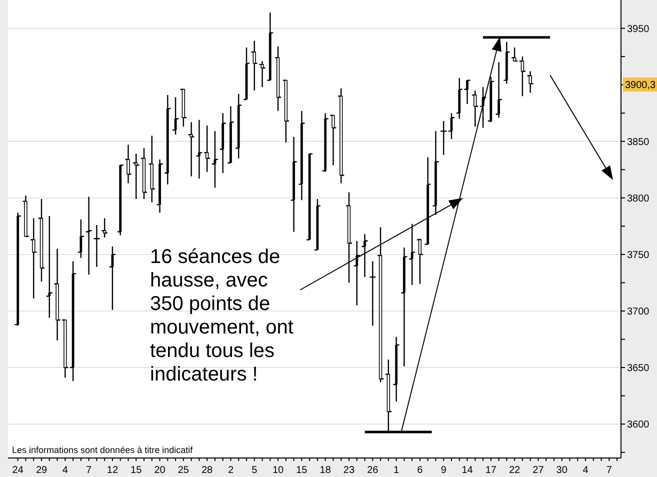 This screenshot has width=657, height=477. I want to click on x-tick-label: 9, so click(443, 470).